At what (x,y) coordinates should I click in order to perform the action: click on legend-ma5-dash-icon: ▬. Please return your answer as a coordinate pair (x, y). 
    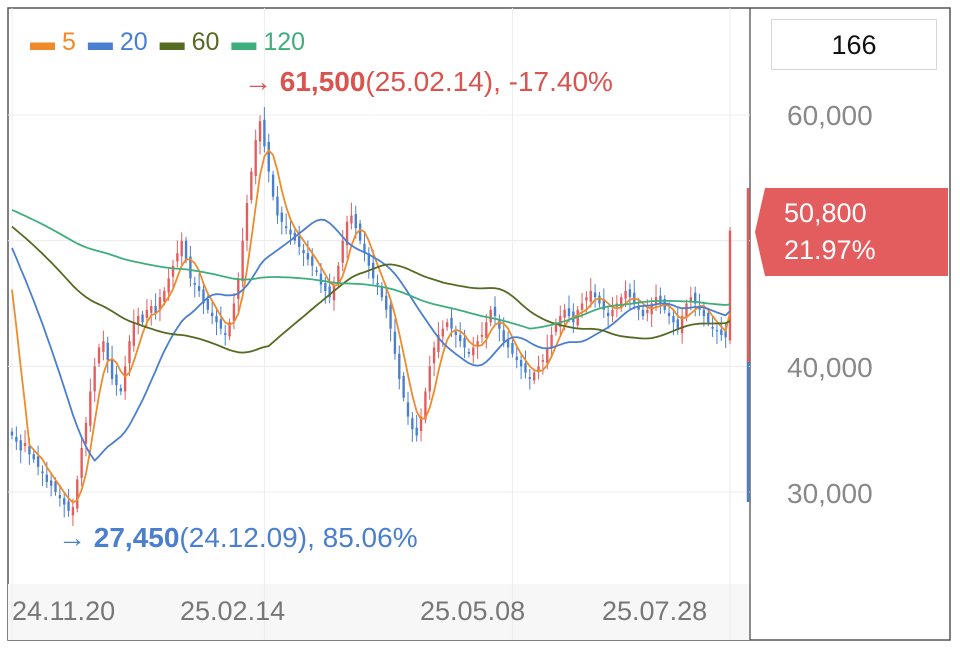
    Looking at the image, I should click on (42, 42).